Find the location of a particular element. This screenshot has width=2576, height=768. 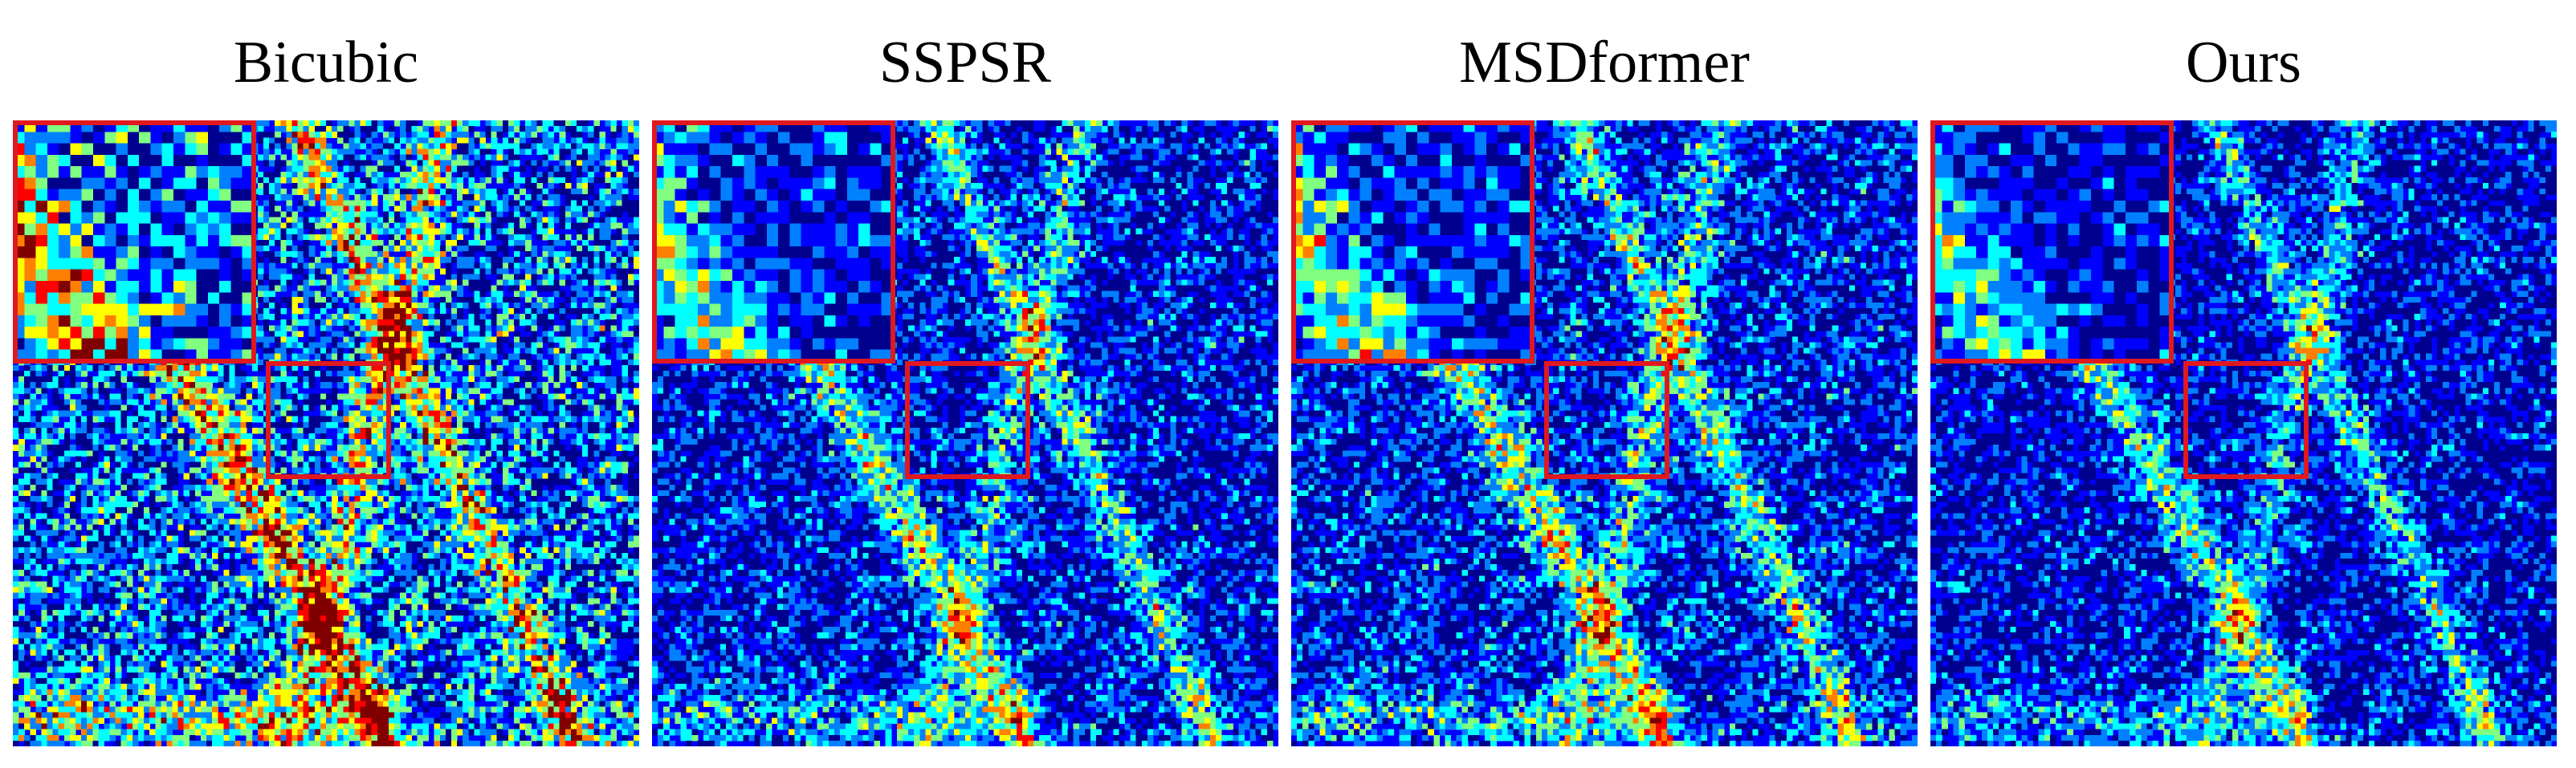

panel-title: MSDformer is located at coordinates (1604, 62).